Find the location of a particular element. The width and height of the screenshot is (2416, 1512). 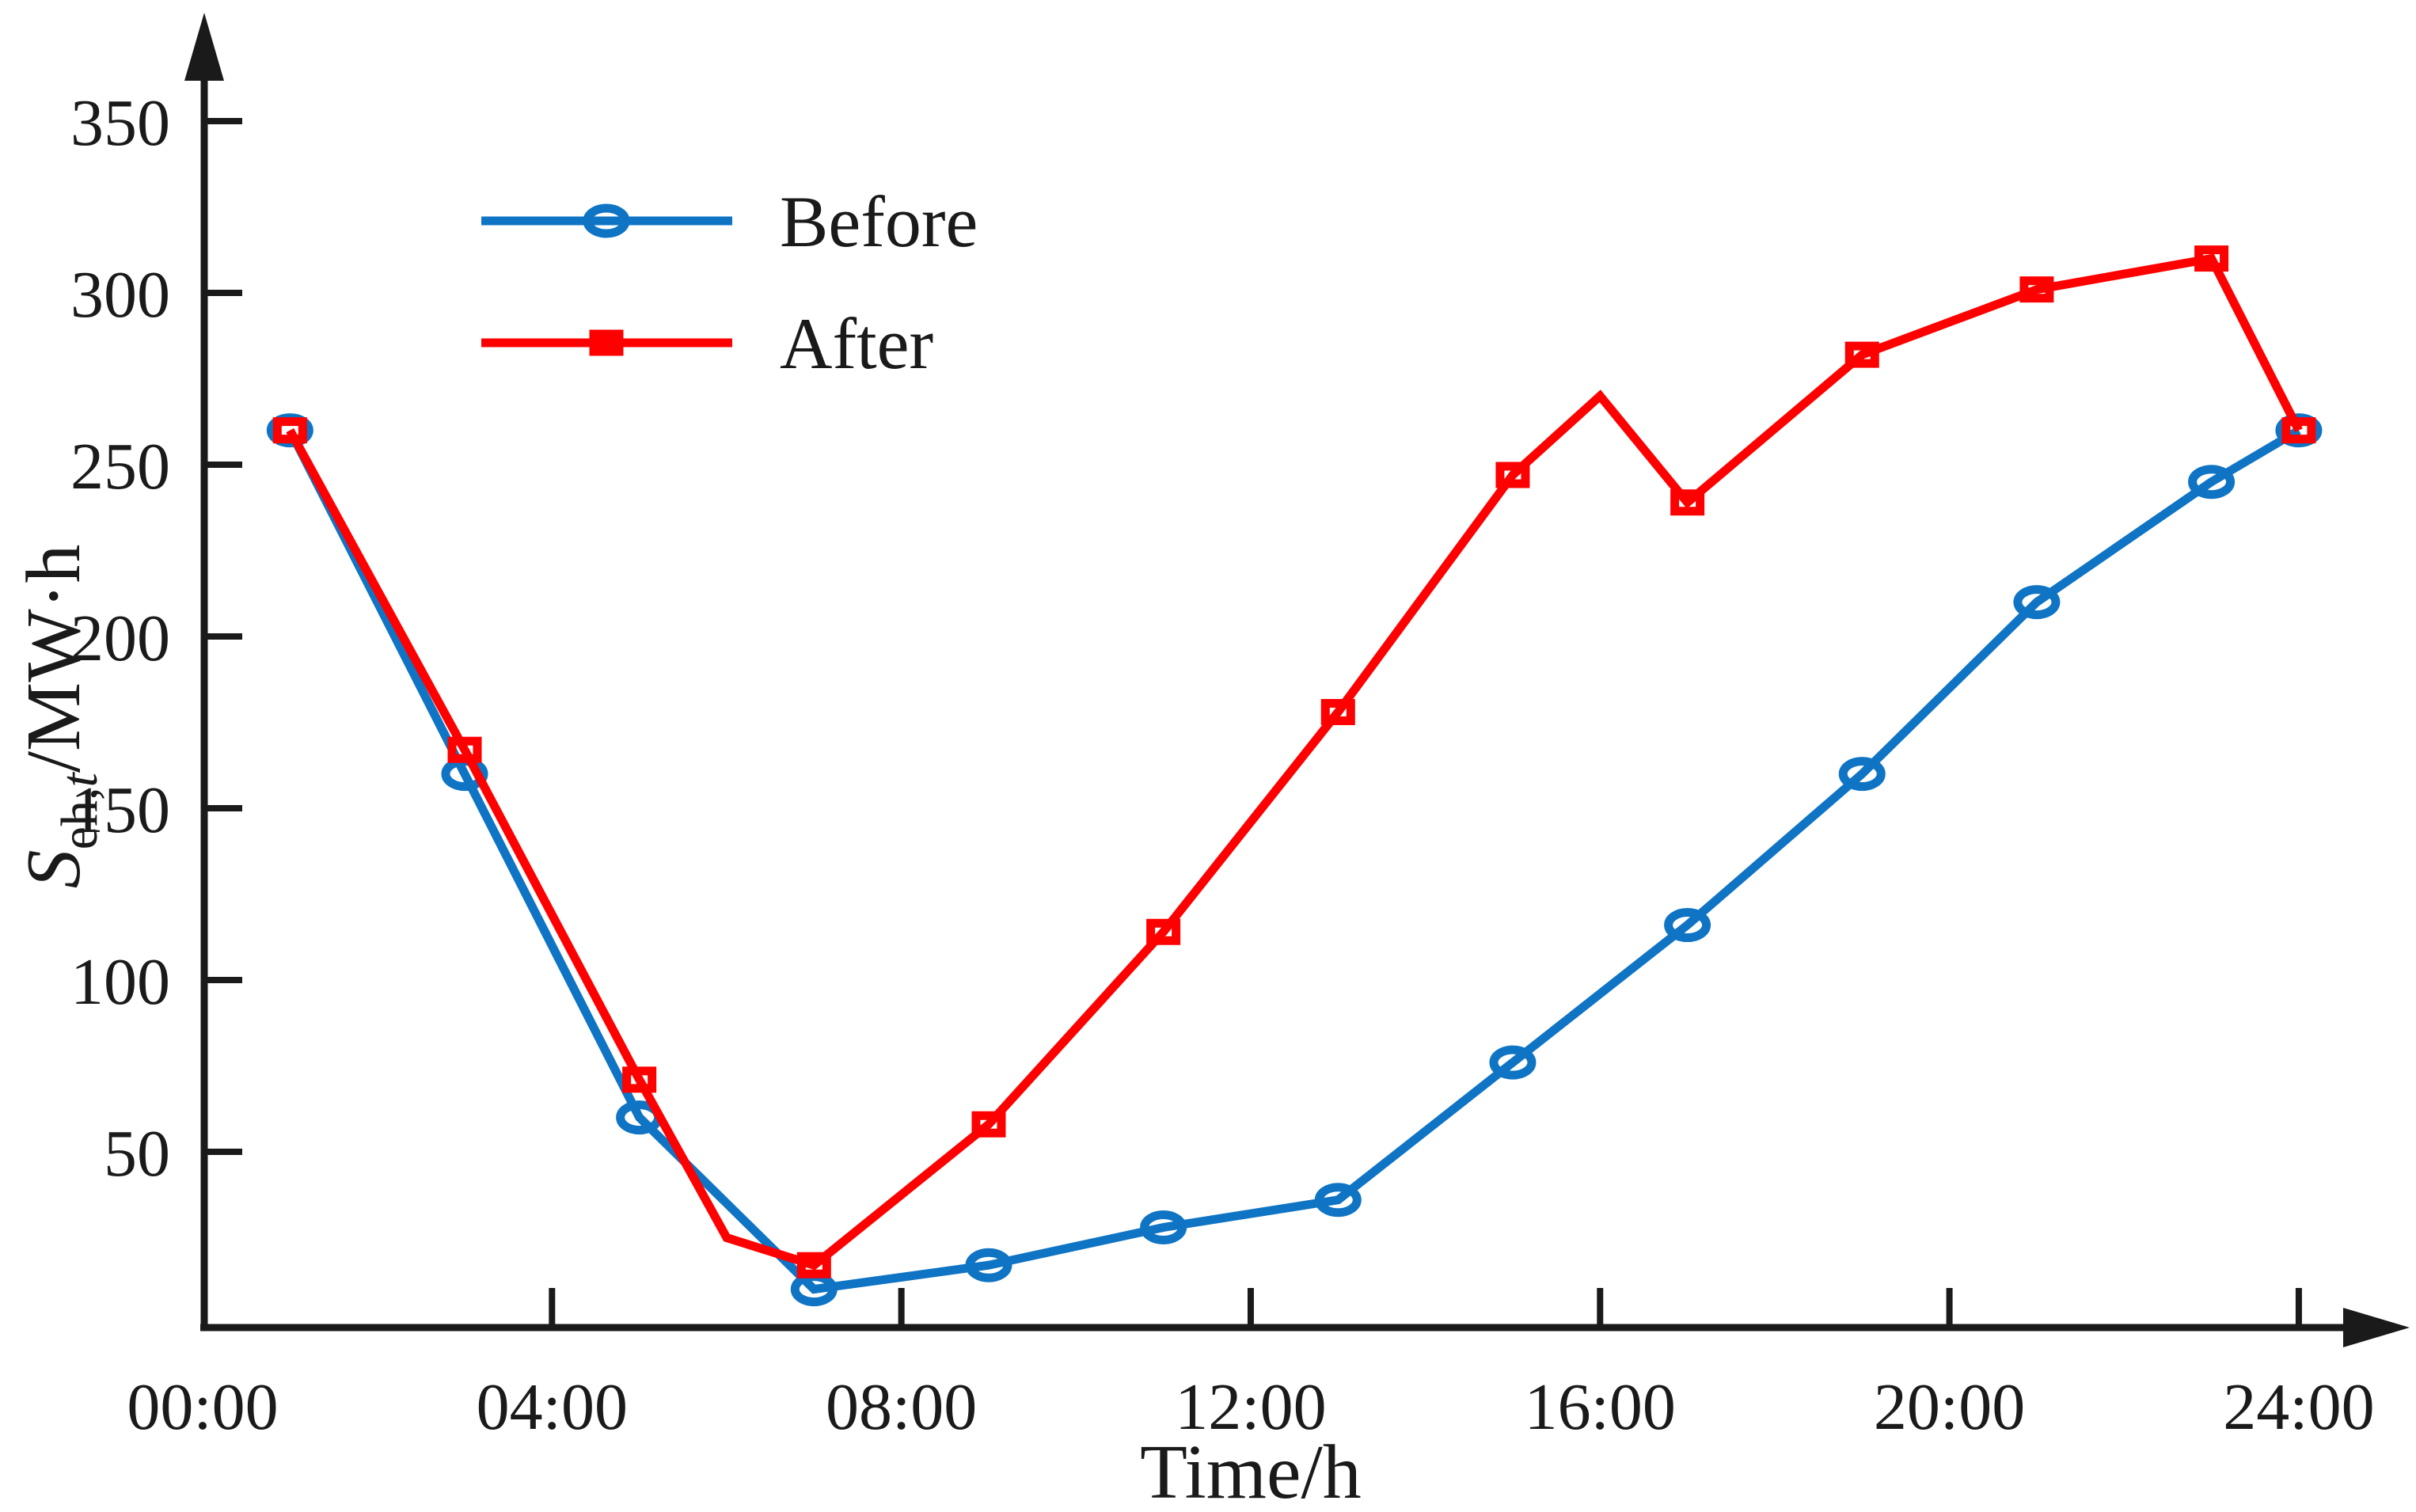

y-tick-label: 250 is located at coordinates (120, 466).